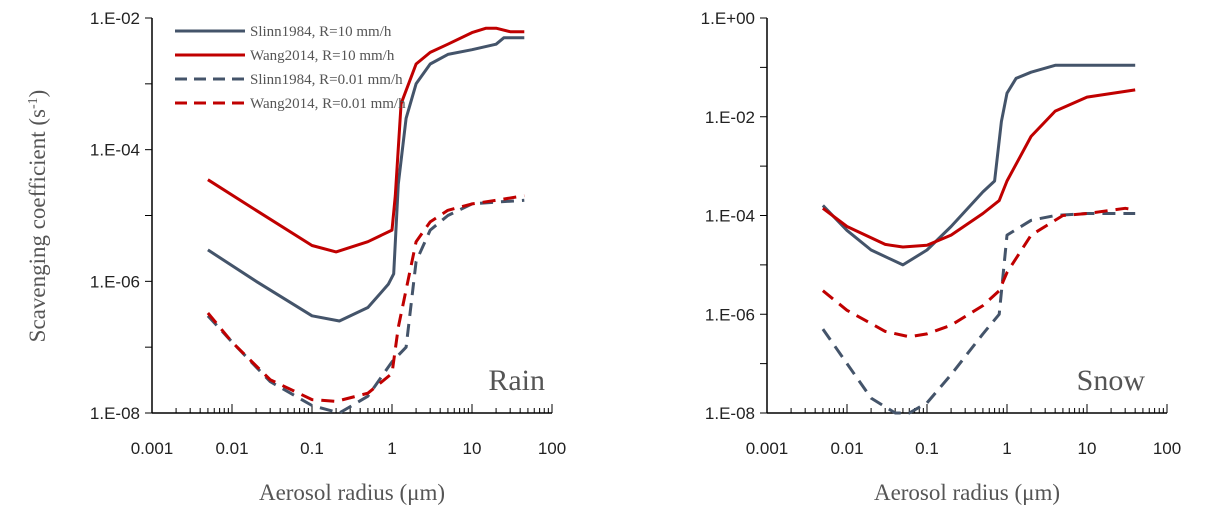 The image size is (1205, 512). Describe the element at coordinates (328, 104) in the screenshot. I see `legend-label-wang-001: Wang2014, R=0.01 mm/h` at that location.